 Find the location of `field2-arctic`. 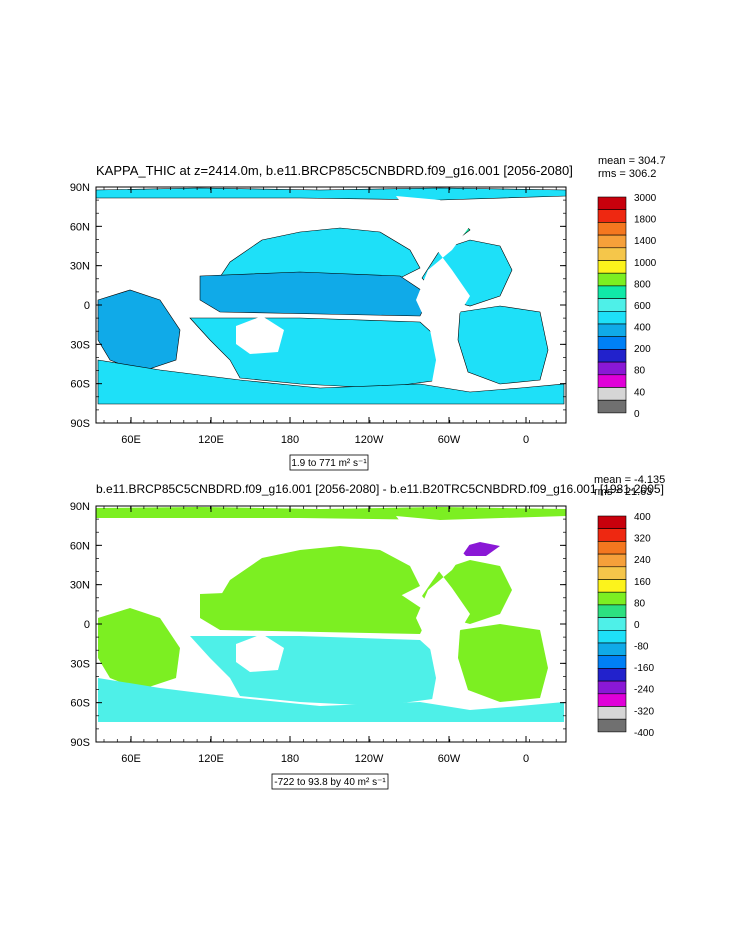

field2-arctic is located at coordinates (331, 513).